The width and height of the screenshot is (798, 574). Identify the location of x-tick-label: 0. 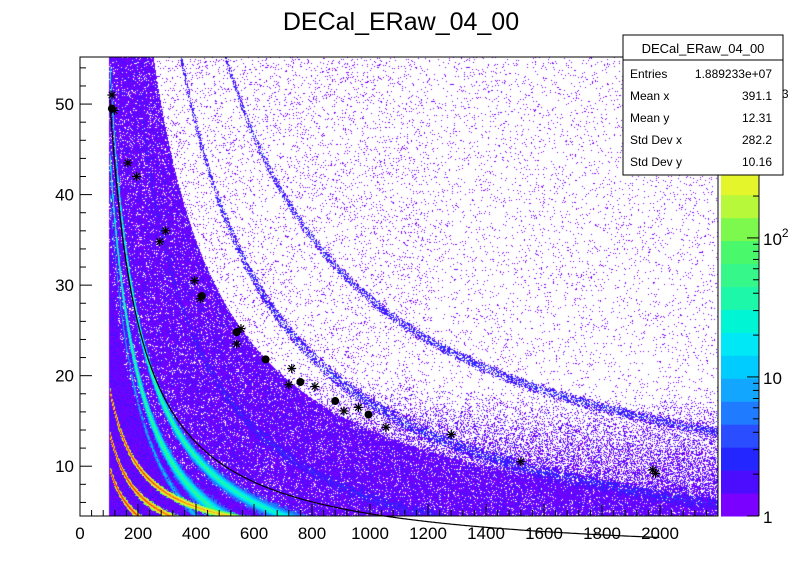
(79, 533).